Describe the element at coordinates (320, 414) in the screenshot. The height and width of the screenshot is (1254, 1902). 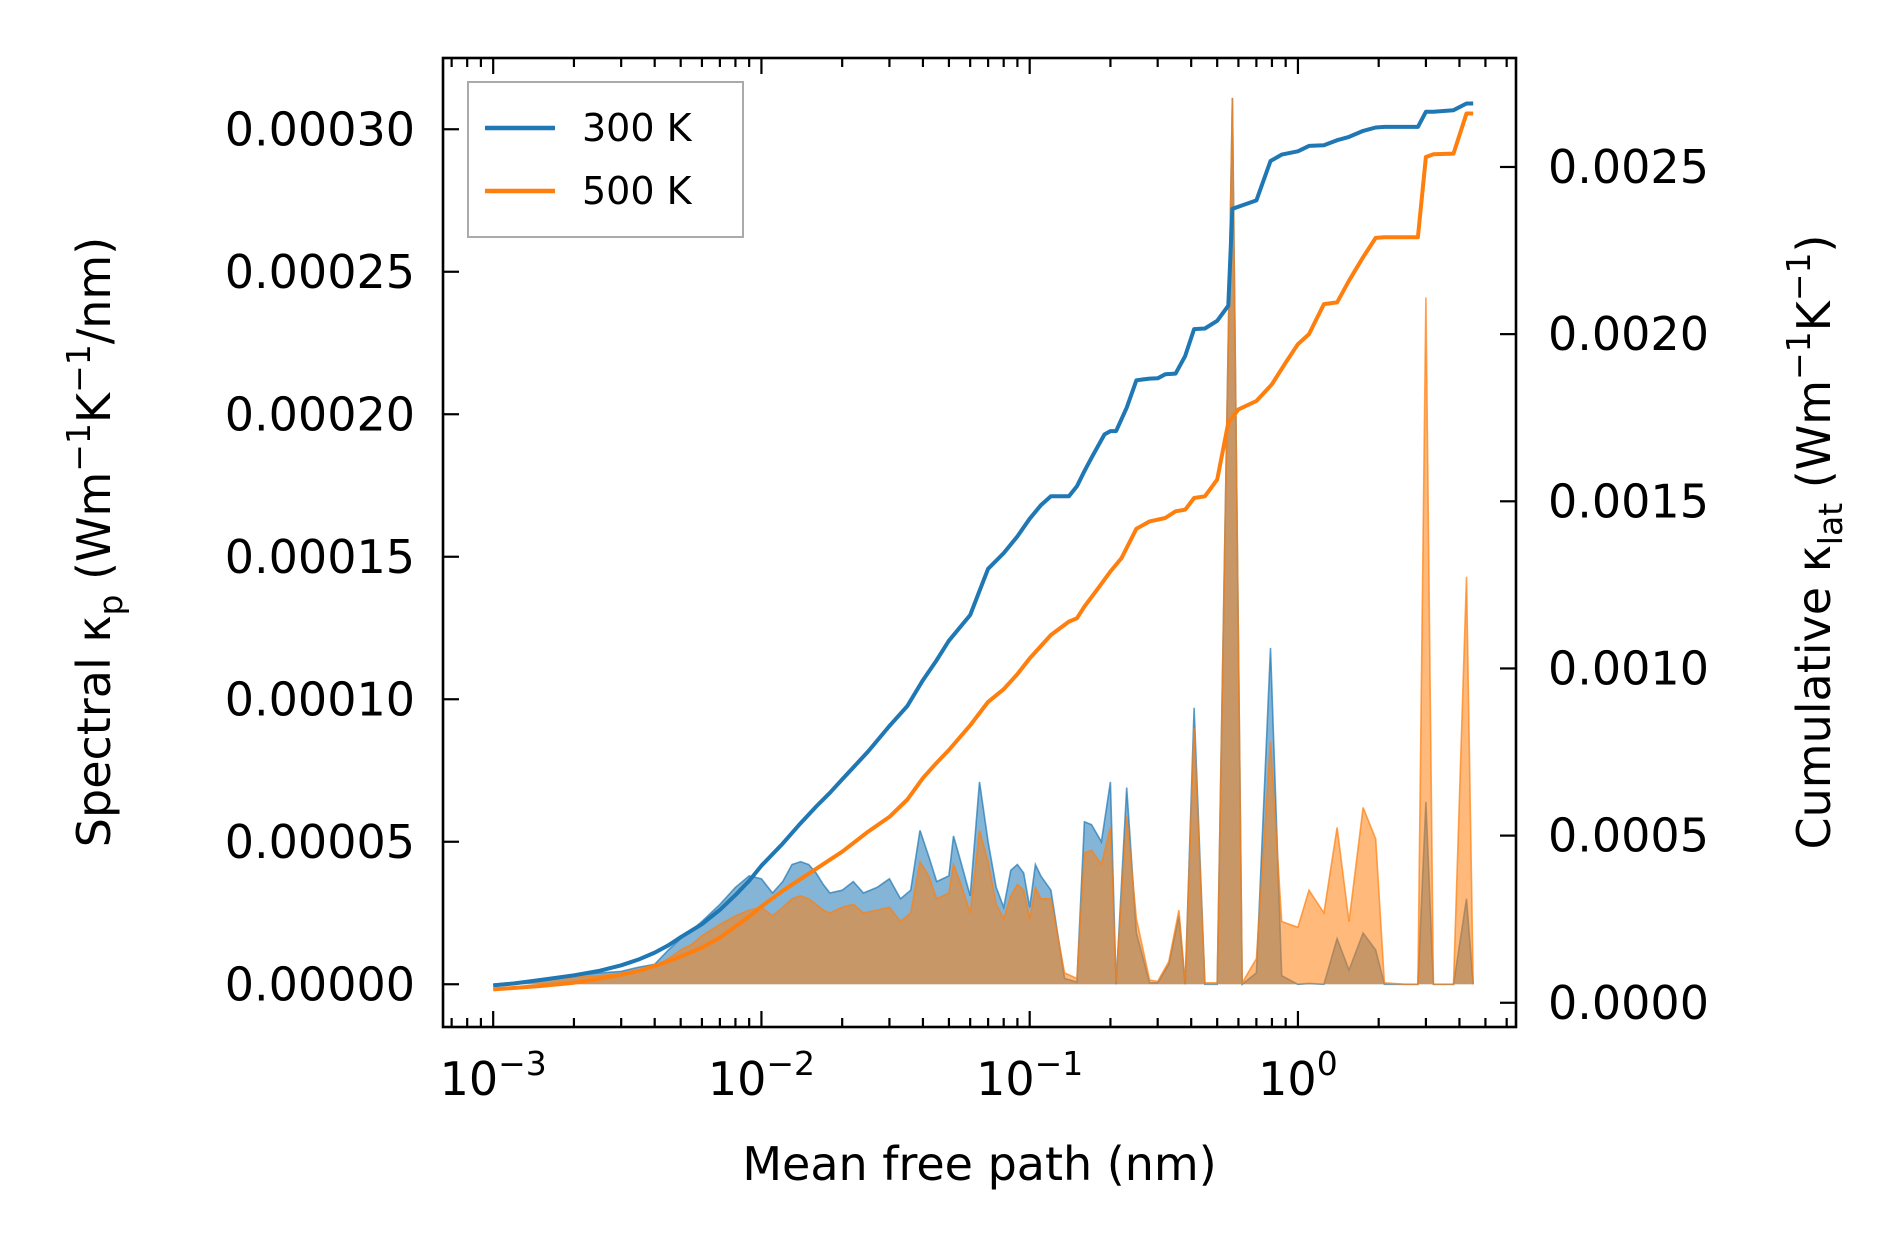
I see `left-tick-label: 0.00020` at that location.